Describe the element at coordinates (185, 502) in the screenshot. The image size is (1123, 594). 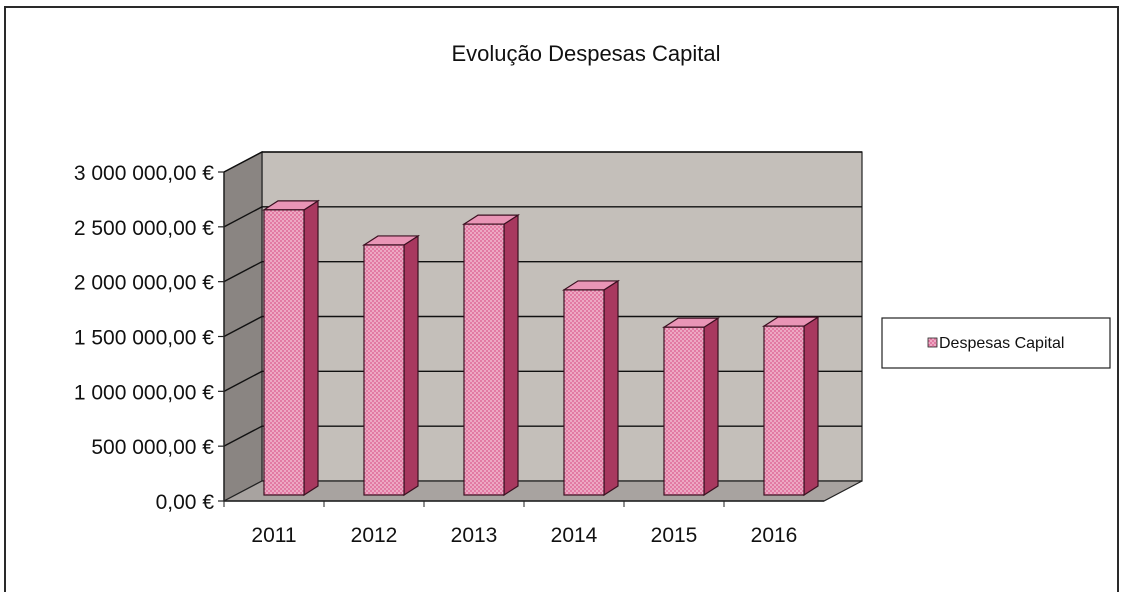
I see `y-tick-label: 0,00 €` at that location.